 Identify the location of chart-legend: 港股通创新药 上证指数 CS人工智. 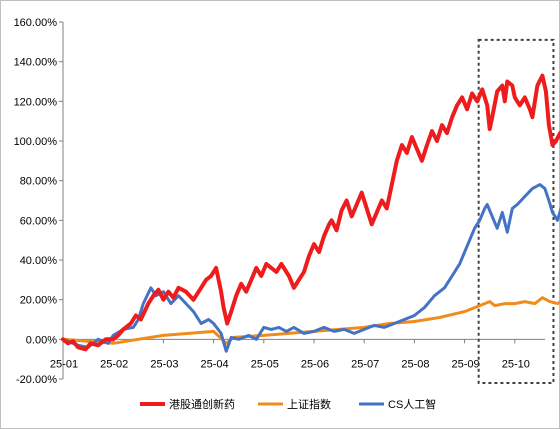
(288, 404).